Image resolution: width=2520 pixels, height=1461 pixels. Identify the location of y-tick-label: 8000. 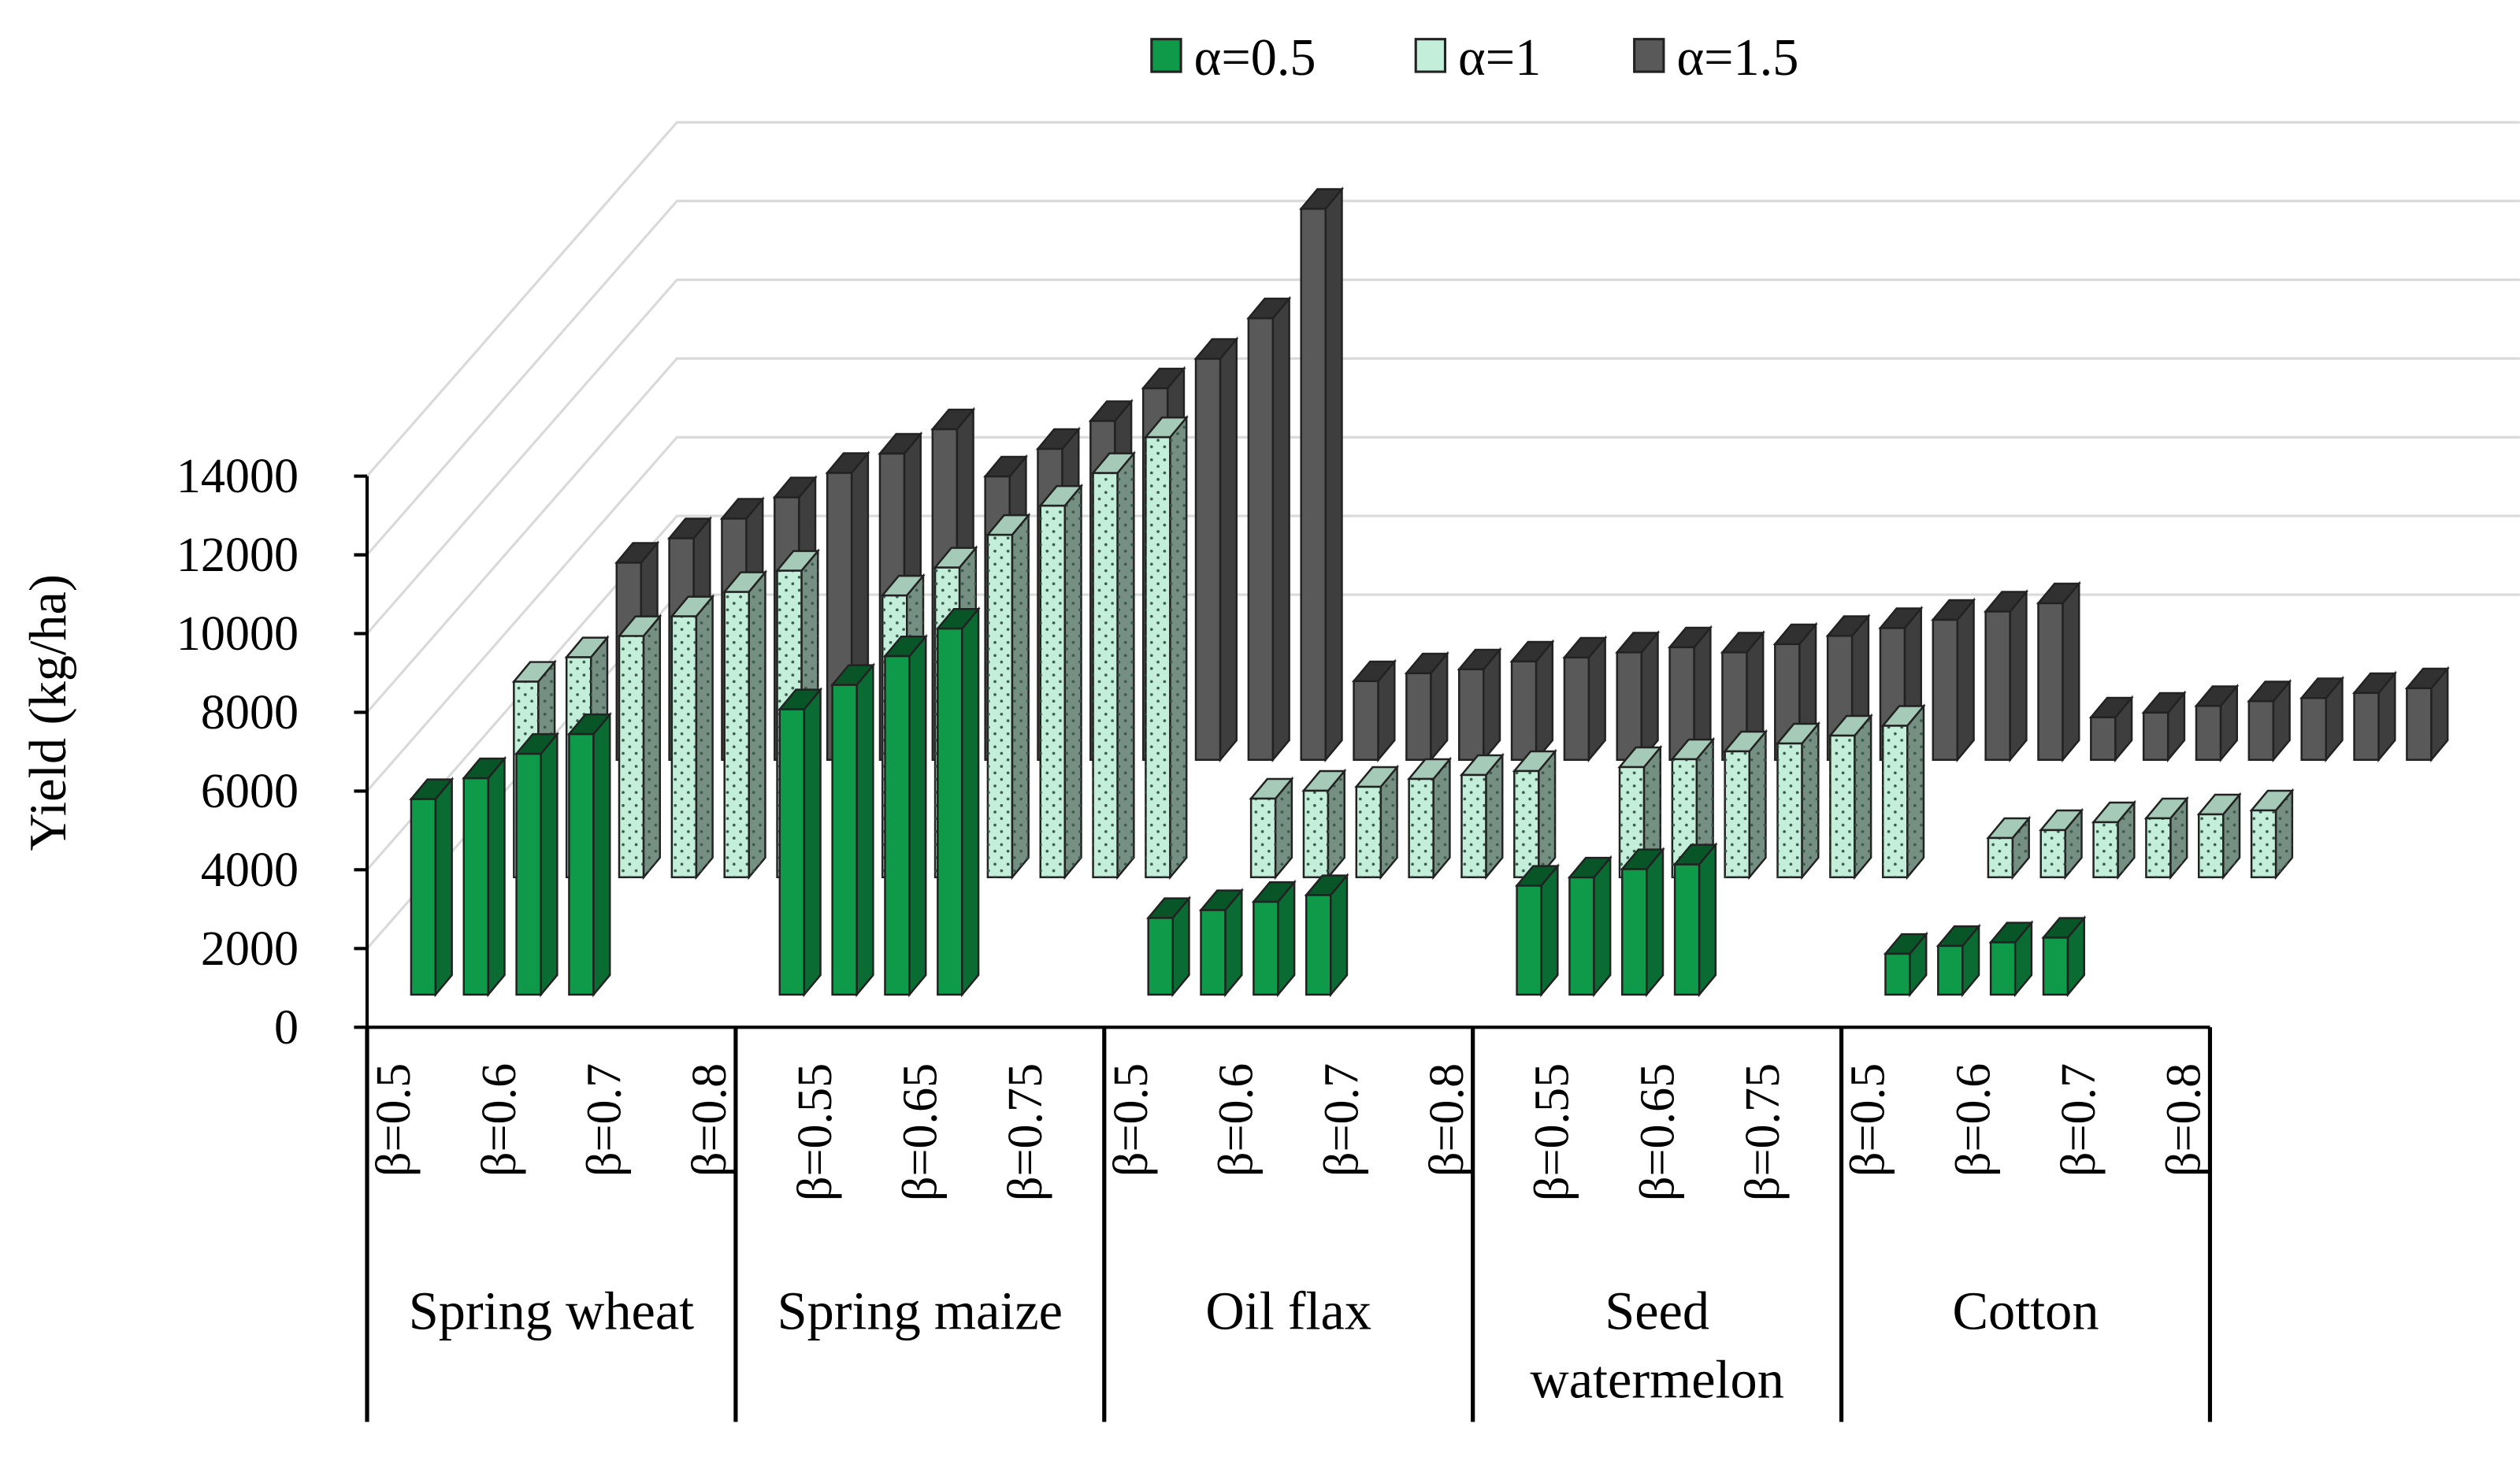
(250, 713).